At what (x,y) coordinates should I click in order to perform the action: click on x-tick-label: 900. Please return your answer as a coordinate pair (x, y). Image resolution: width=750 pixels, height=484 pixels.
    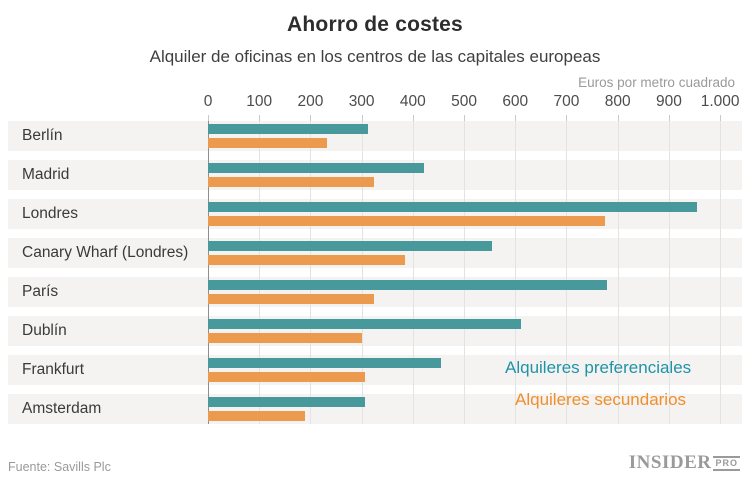
    Looking at the image, I should click on (668, 101).